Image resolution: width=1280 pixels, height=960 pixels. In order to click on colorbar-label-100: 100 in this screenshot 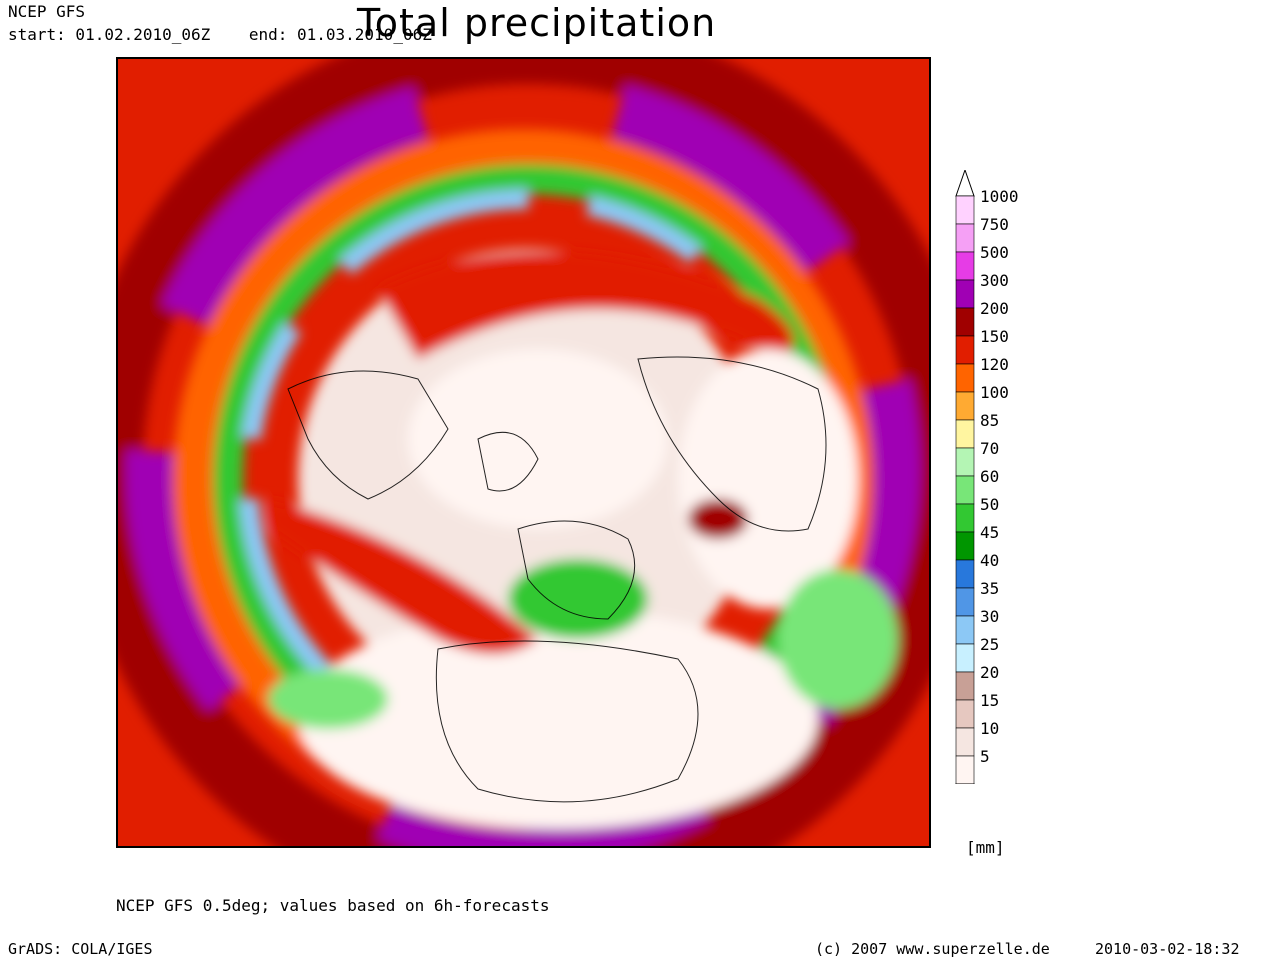, I will do `click(994, 392)`.